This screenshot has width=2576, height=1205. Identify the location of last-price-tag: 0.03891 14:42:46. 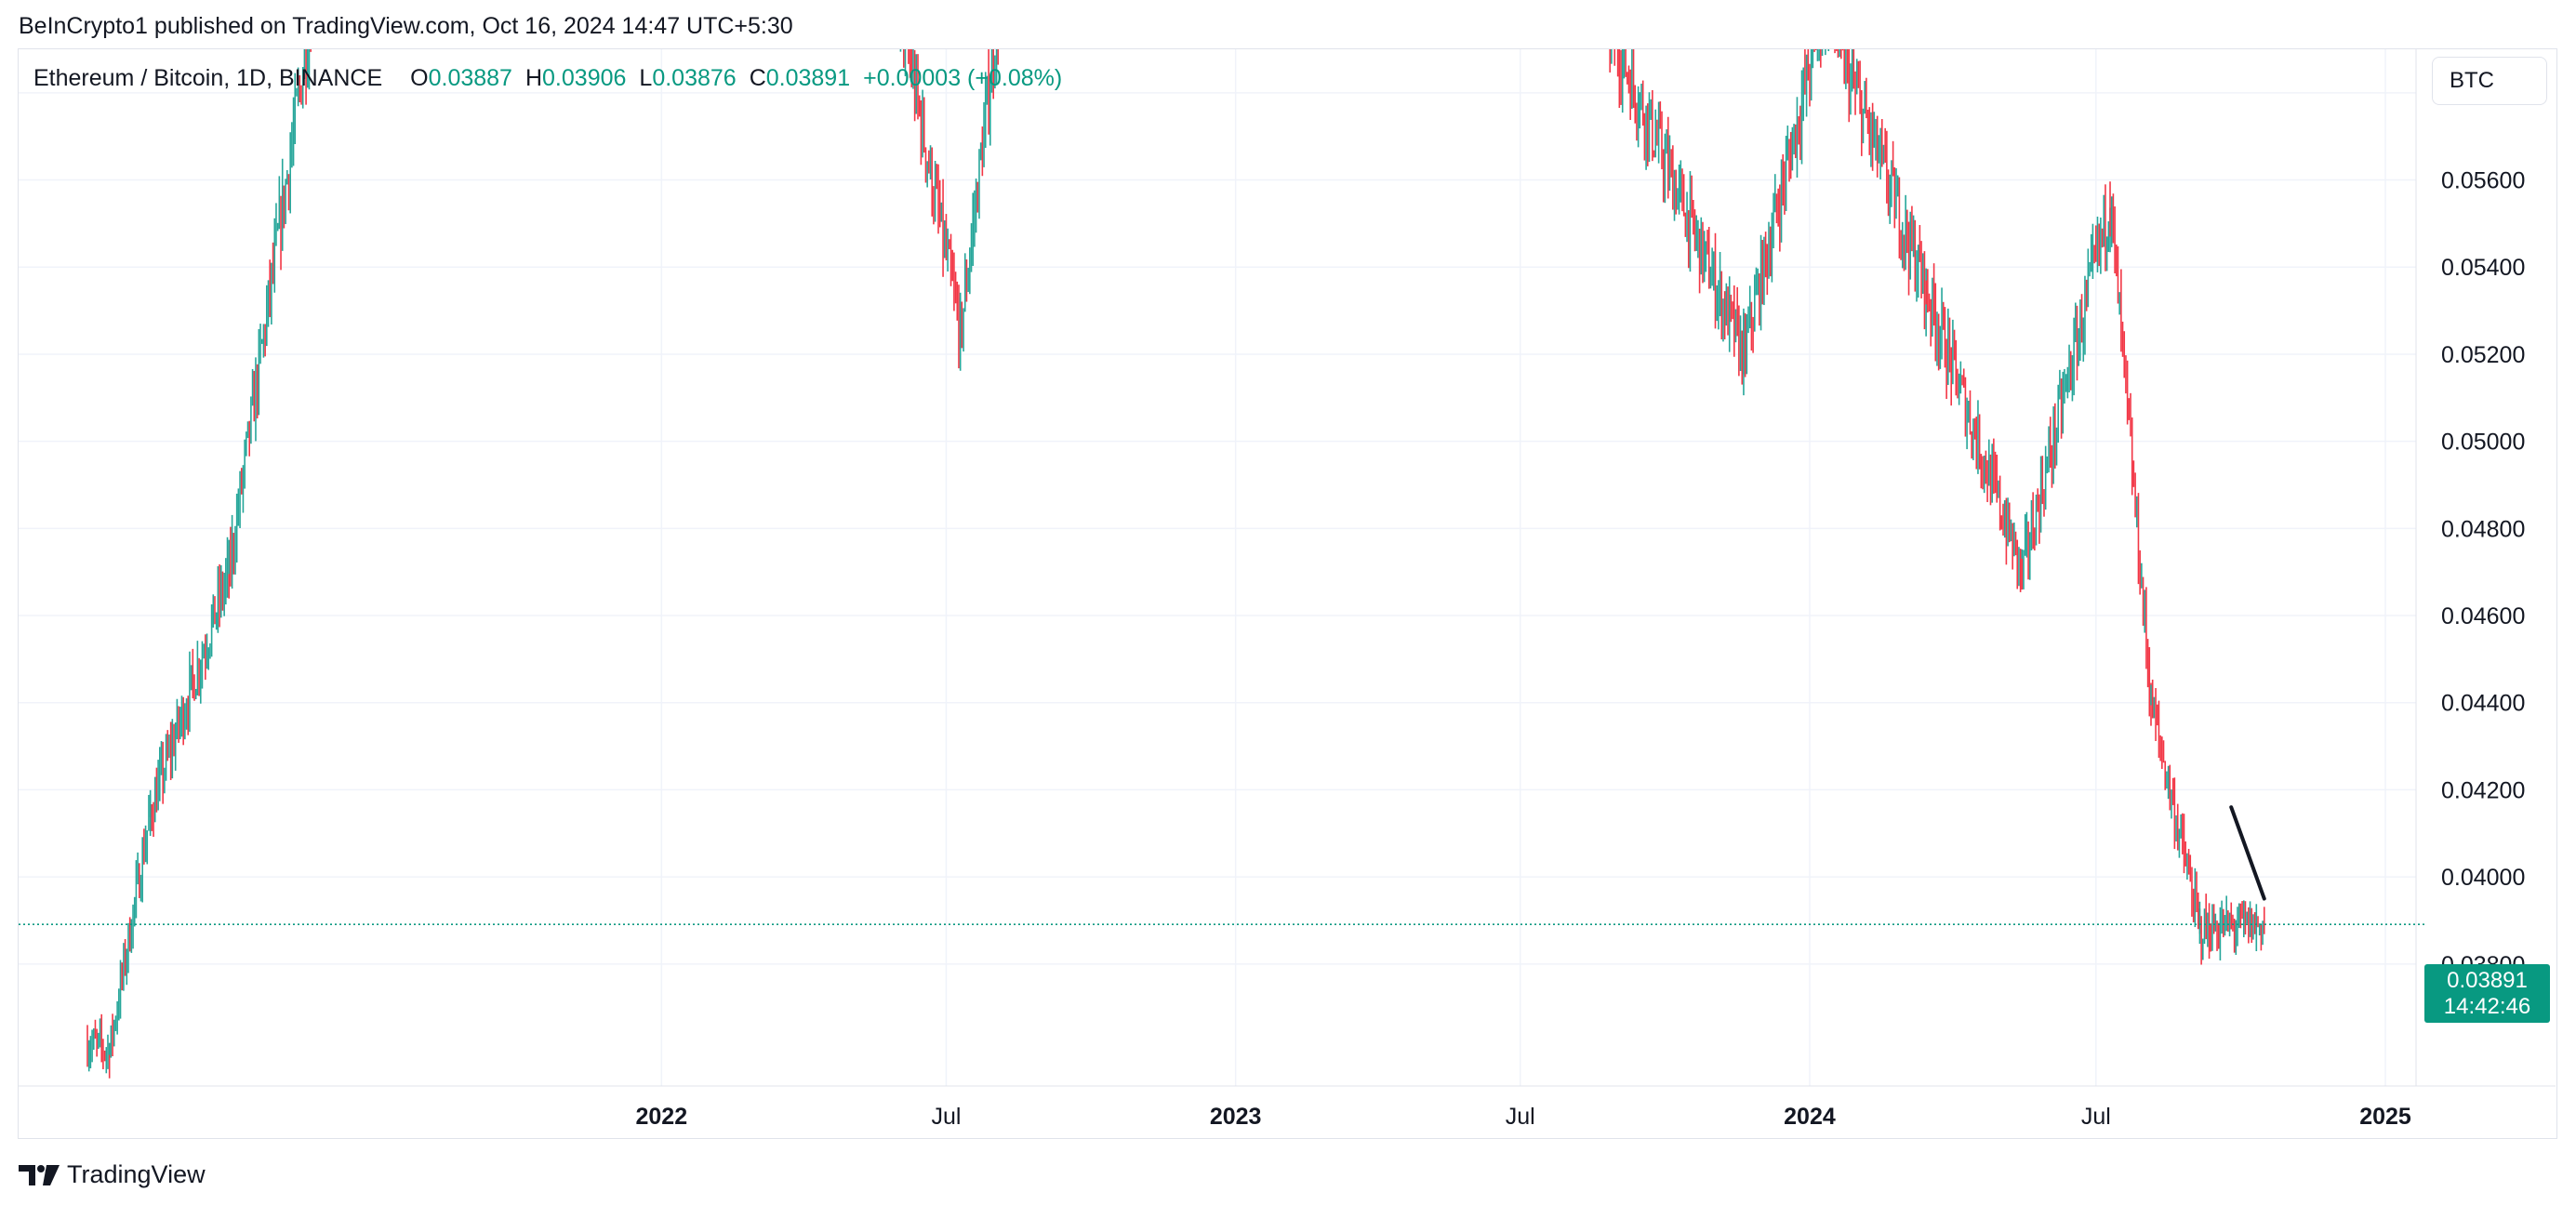
(2487, 993).